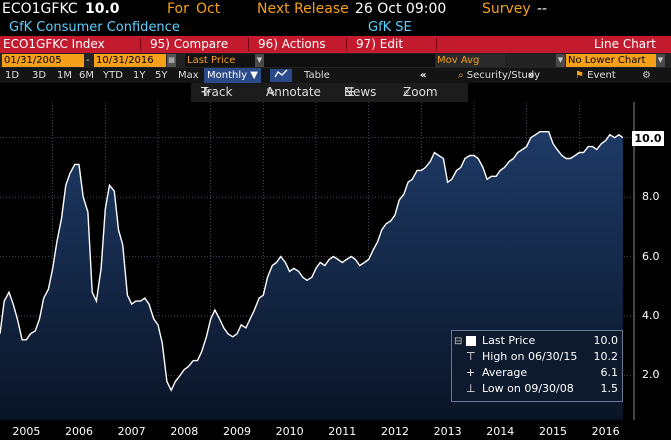  Describe the element at coordinates (329, 92) in the screenshot. I see `chart-tools: ✛ Track ✎ Annotate ☰ News ⌕ Zoom` at that location.